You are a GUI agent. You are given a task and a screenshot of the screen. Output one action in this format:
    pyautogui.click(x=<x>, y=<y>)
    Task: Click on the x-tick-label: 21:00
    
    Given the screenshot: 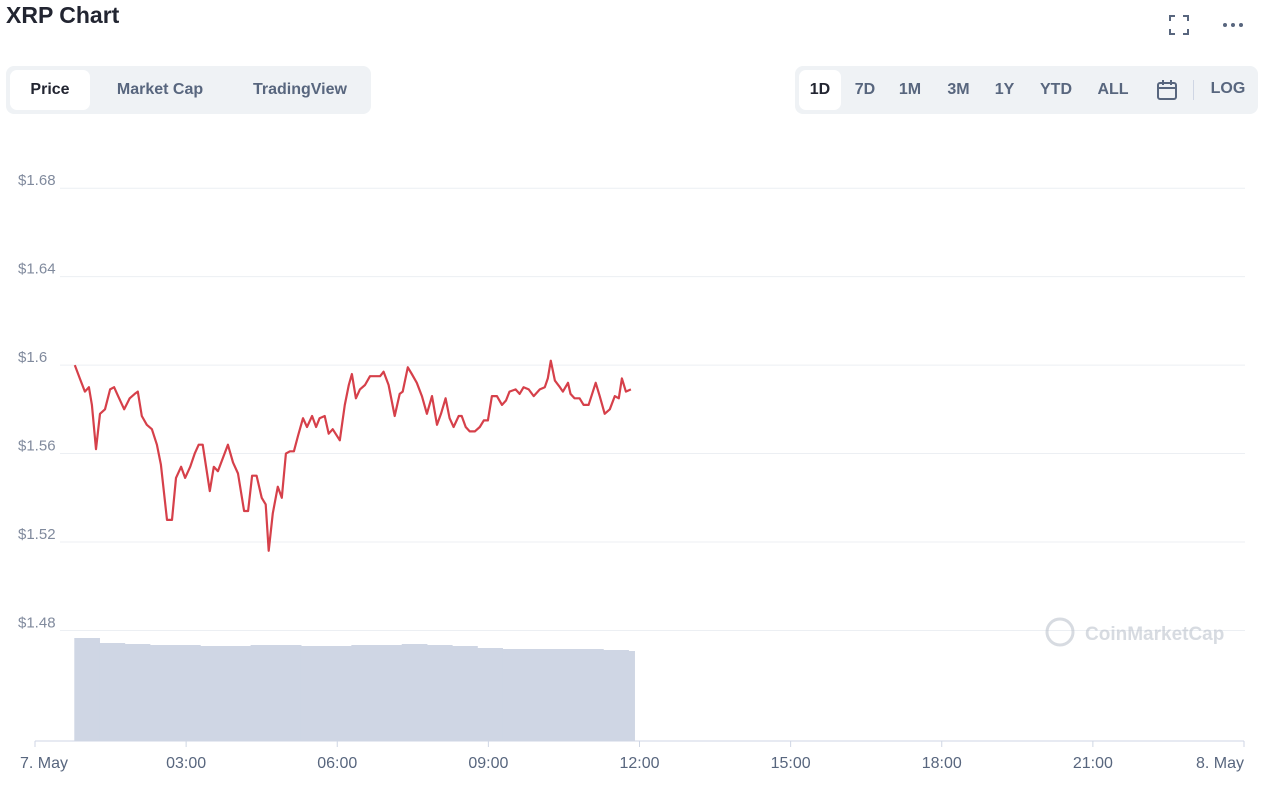 What is the action you would take?
    pyautogui.click(x=1093, y=763)
    